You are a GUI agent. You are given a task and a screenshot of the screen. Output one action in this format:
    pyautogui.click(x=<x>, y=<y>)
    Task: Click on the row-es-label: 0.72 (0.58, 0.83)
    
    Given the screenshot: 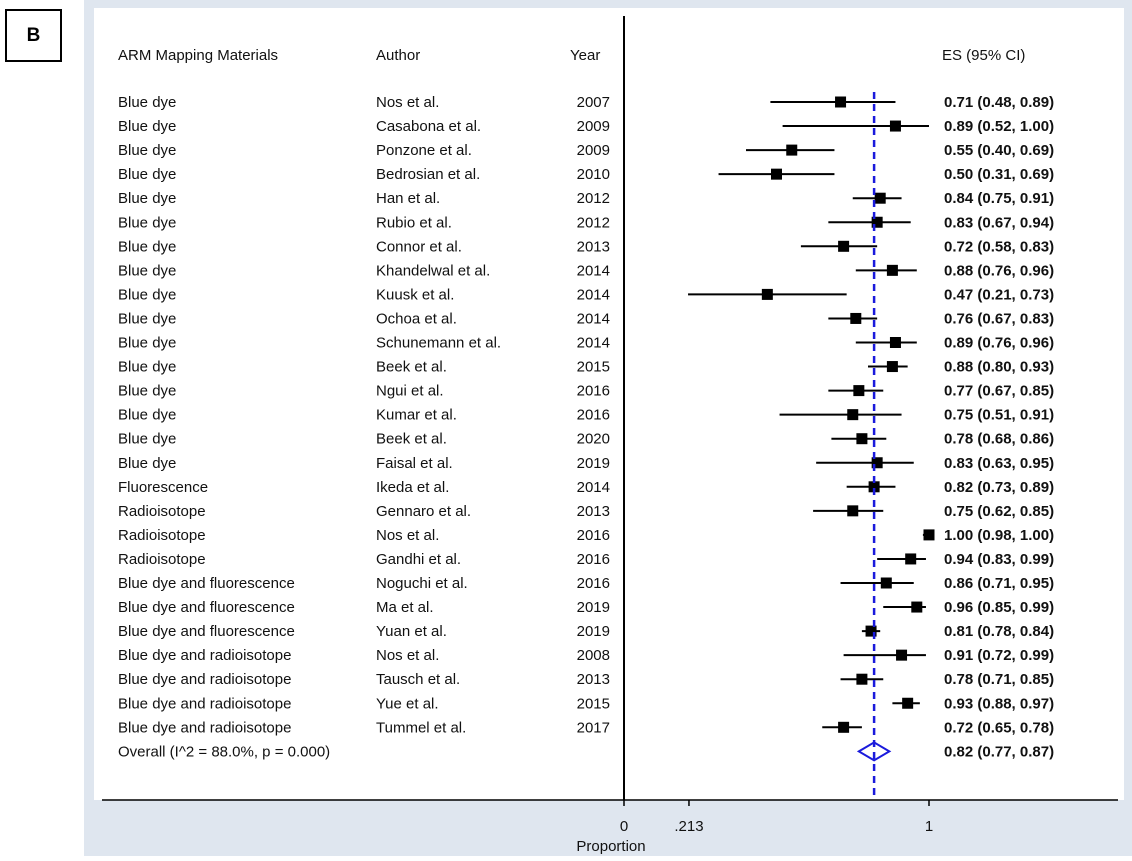 What is the action you would take?
    pyautogui.click(x=999, y=246)
    